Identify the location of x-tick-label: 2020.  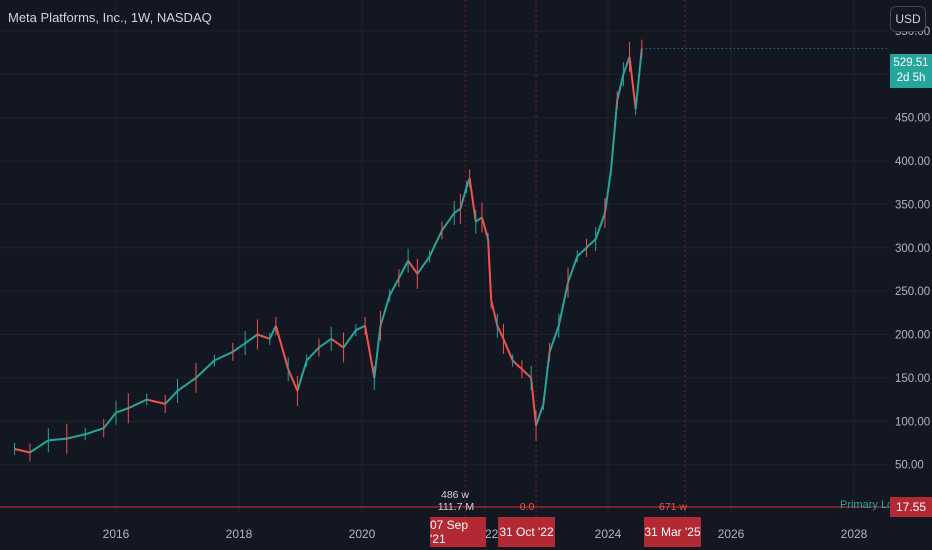
(362, 534).